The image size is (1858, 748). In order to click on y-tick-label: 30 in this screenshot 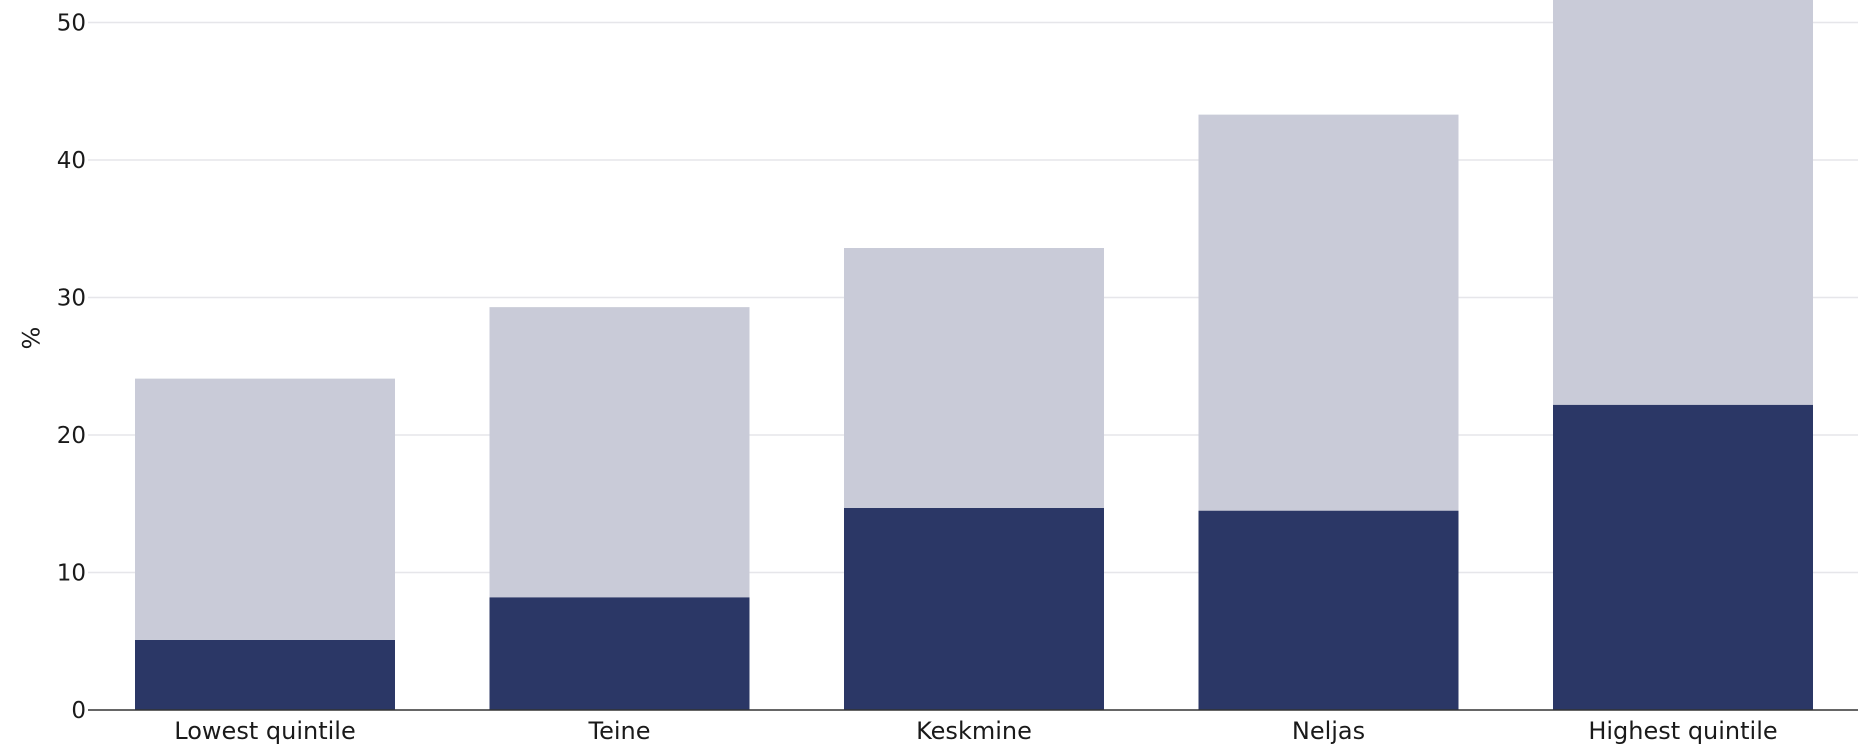, I will do `click(71, 299)`.